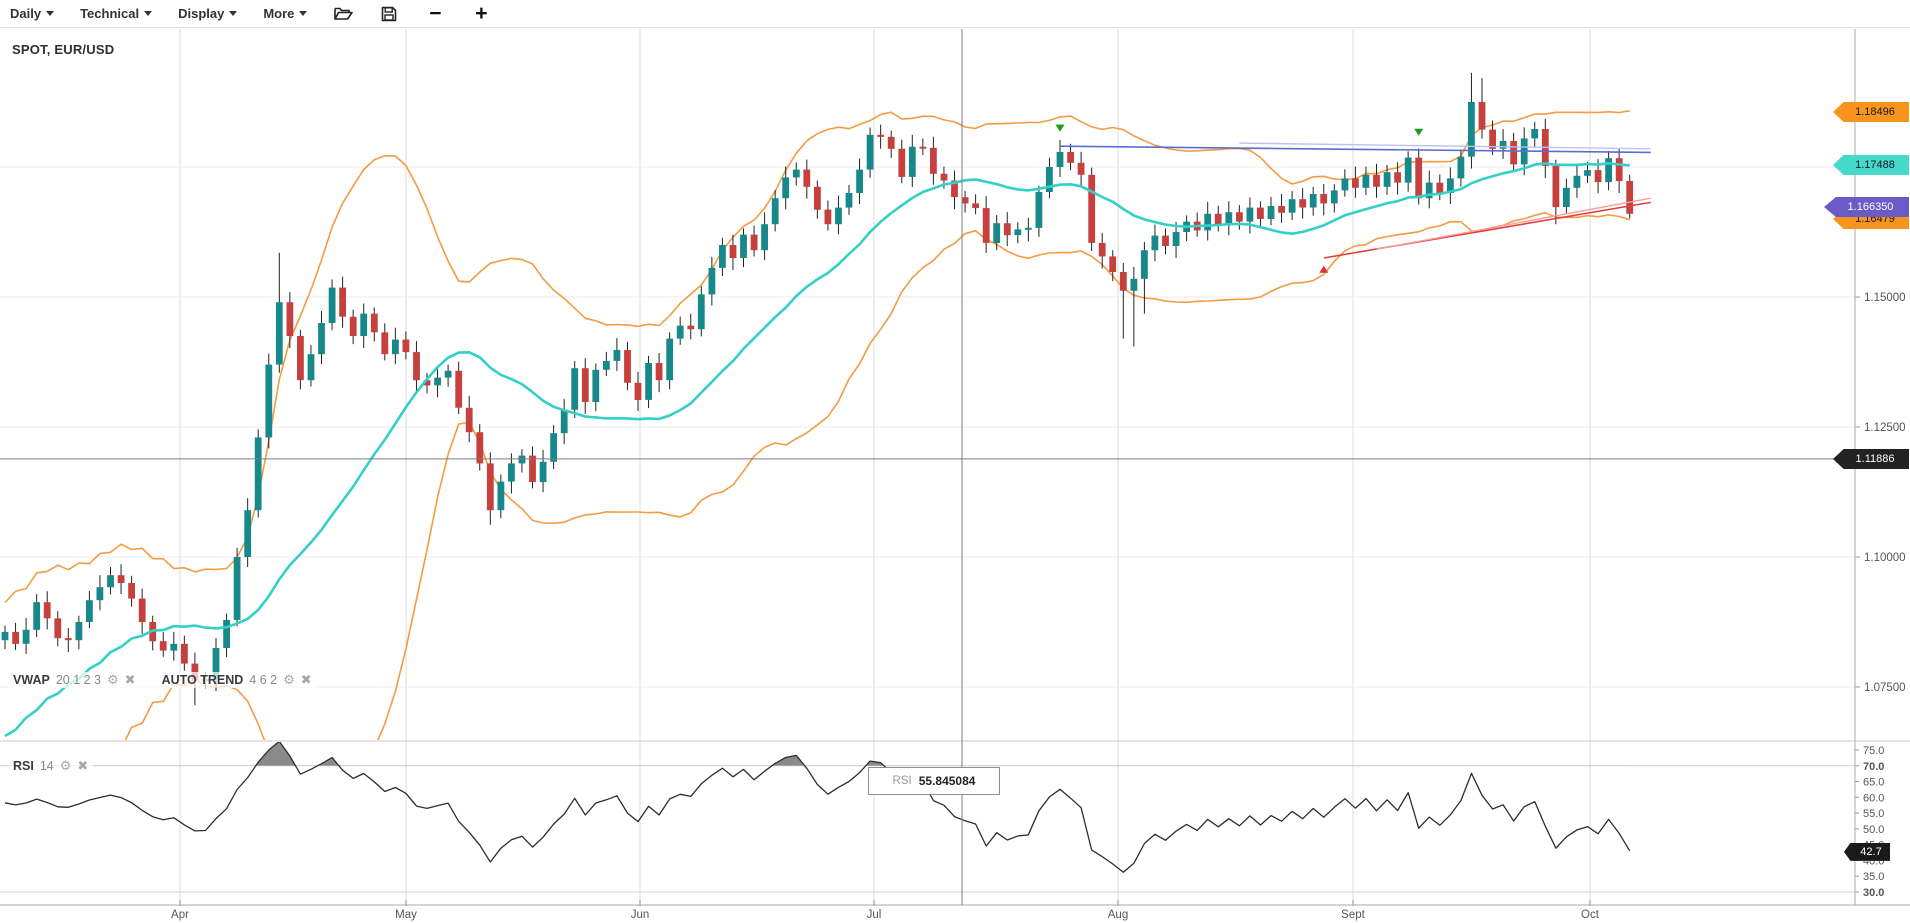 This screenshot has height=923, width=1910. What do you see at coordinates (78, 680) in the screenshot?
I see `vwap-params: 20 1 2 3` at bounding box center [78, 680].